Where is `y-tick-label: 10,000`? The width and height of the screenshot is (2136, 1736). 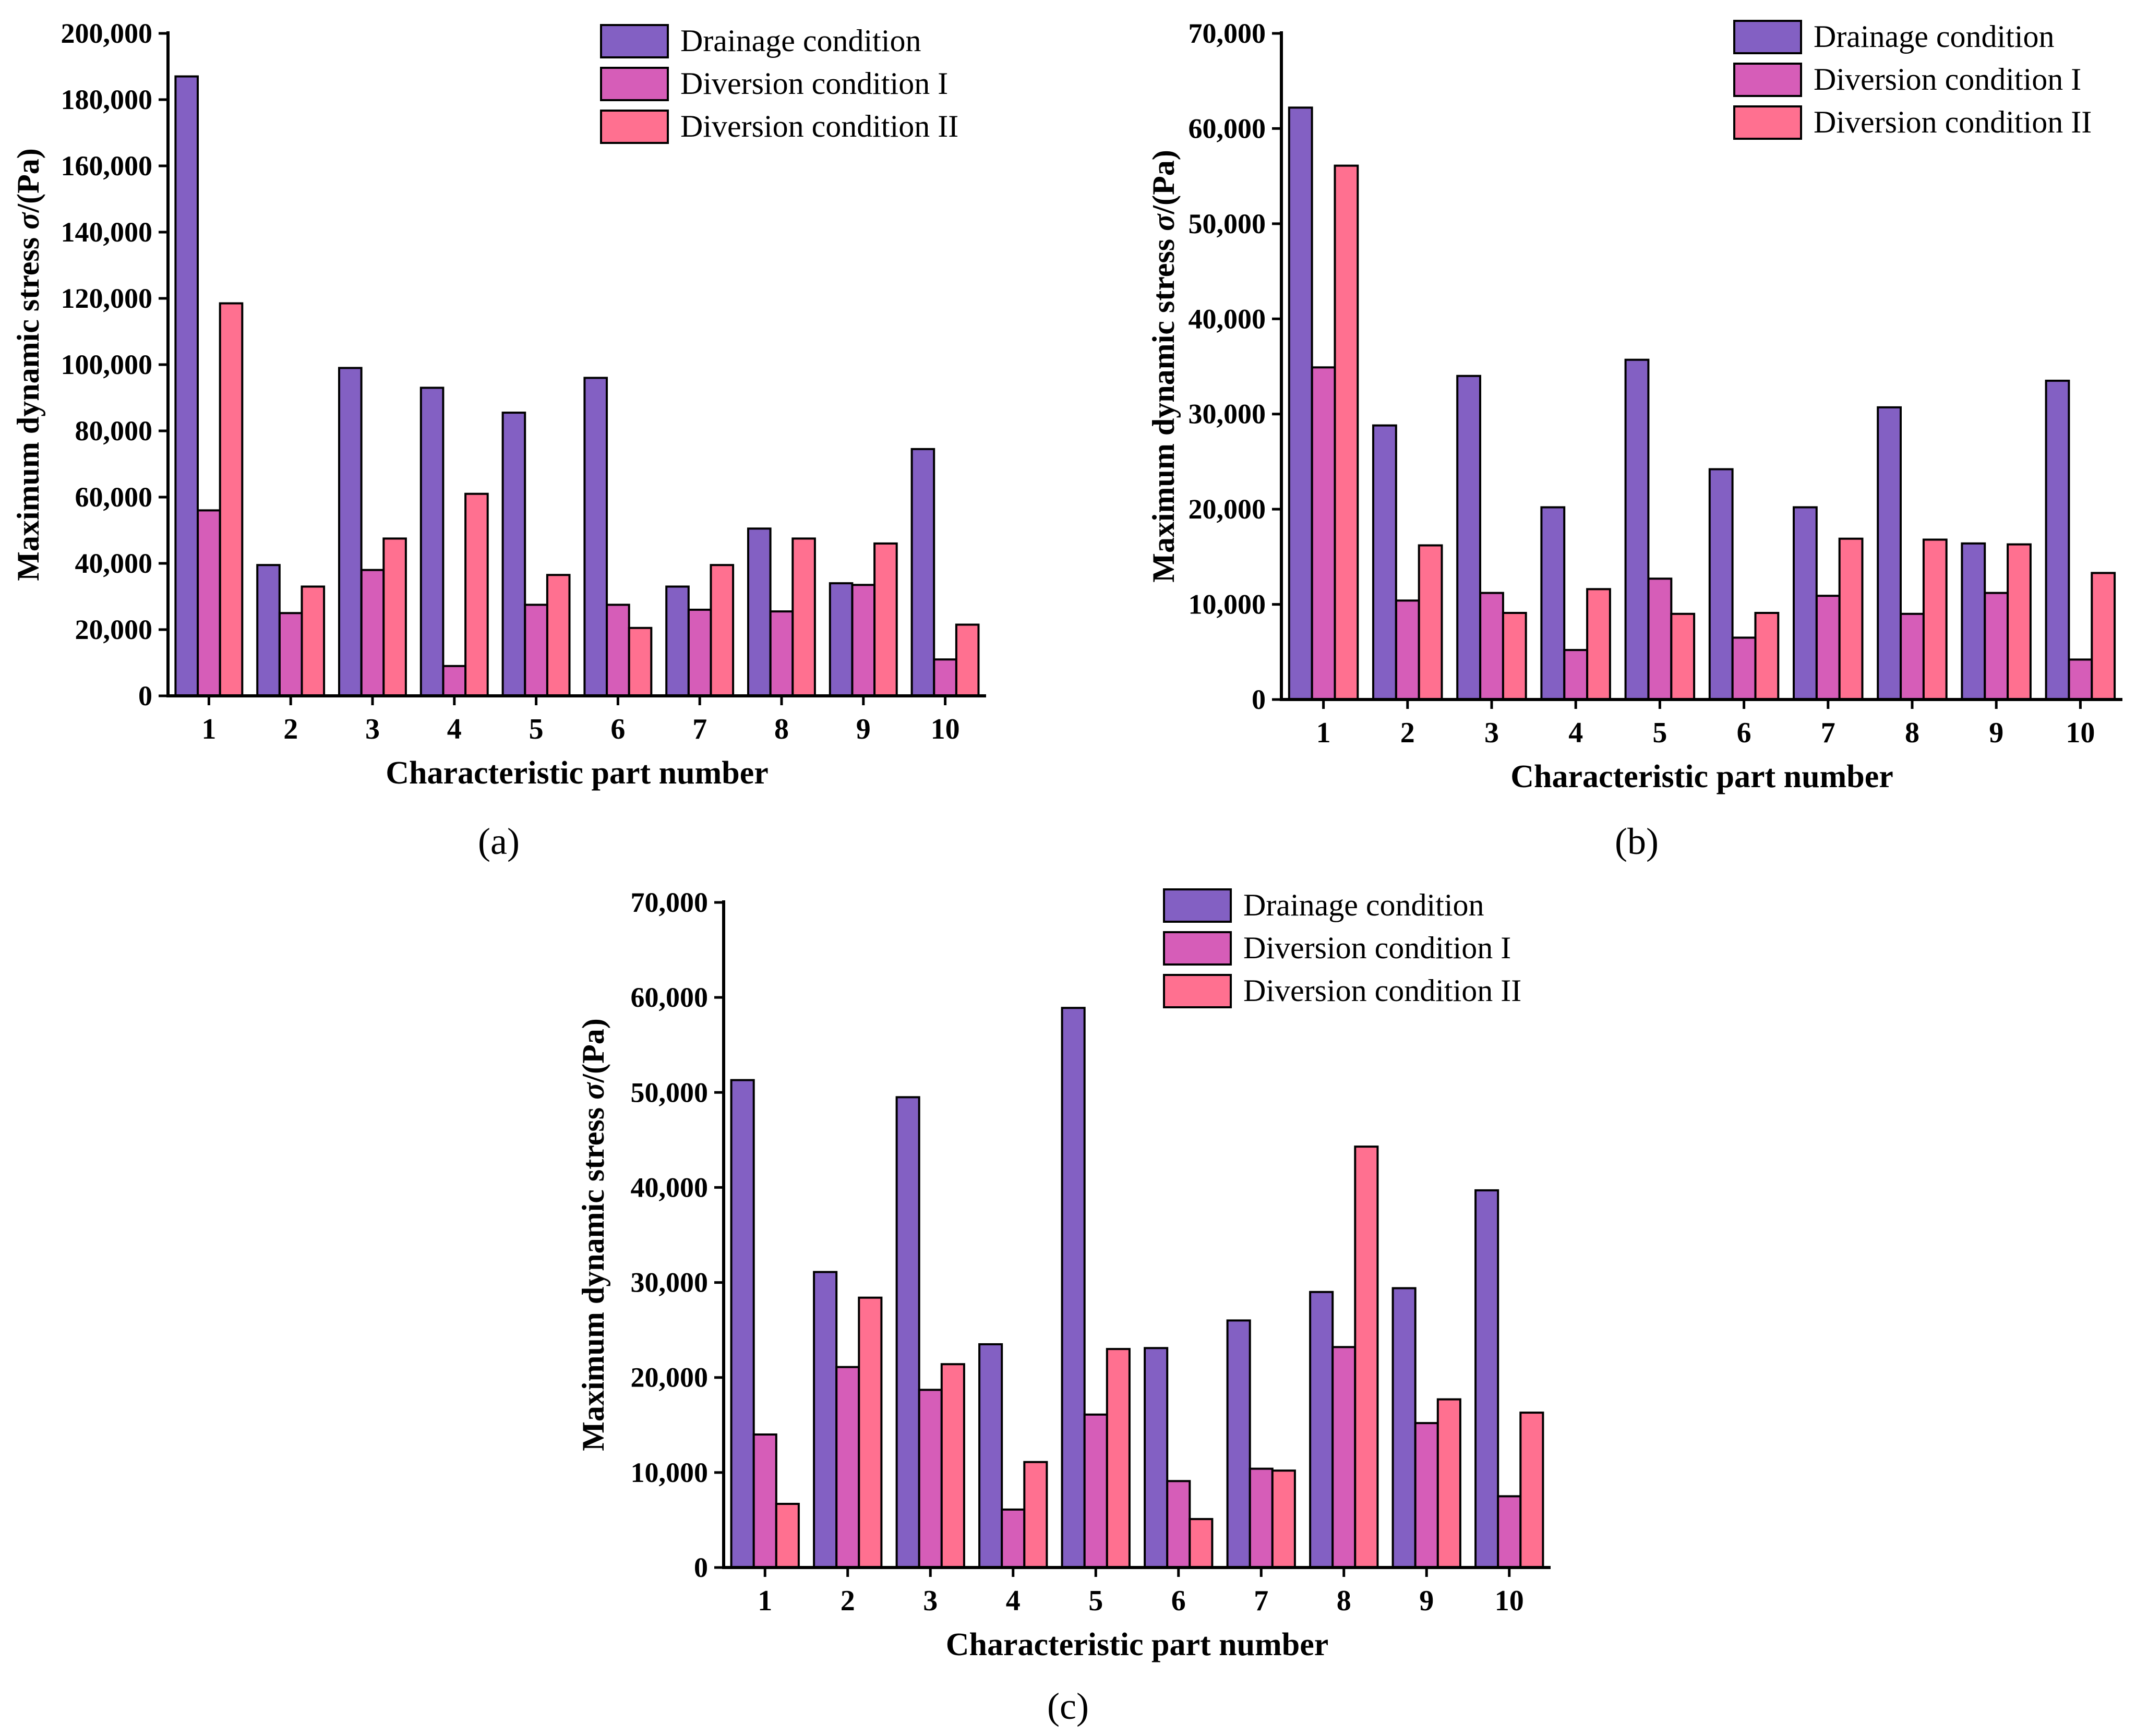 y-tick-label: 10,000 is located at coordinates (670, 1472).